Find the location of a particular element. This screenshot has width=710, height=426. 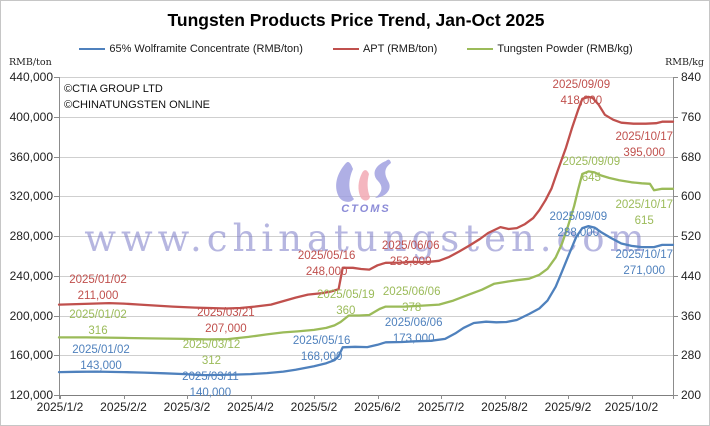

left-axis-tick-label: 240,000 is located at coordinates (31, 275).